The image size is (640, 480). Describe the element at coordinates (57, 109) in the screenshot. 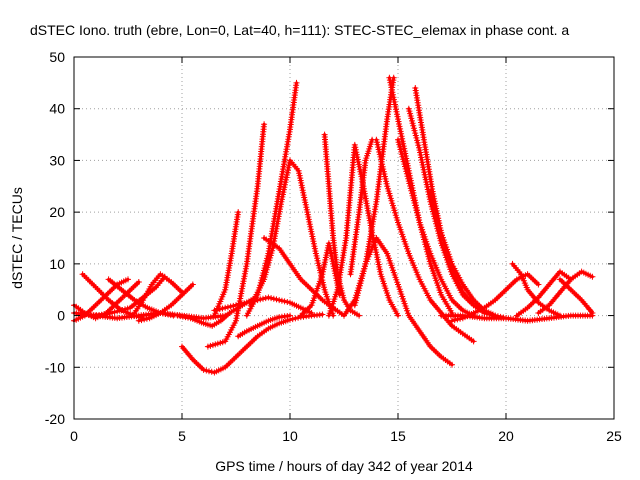

I see `y-tick-label: 40` at that location.